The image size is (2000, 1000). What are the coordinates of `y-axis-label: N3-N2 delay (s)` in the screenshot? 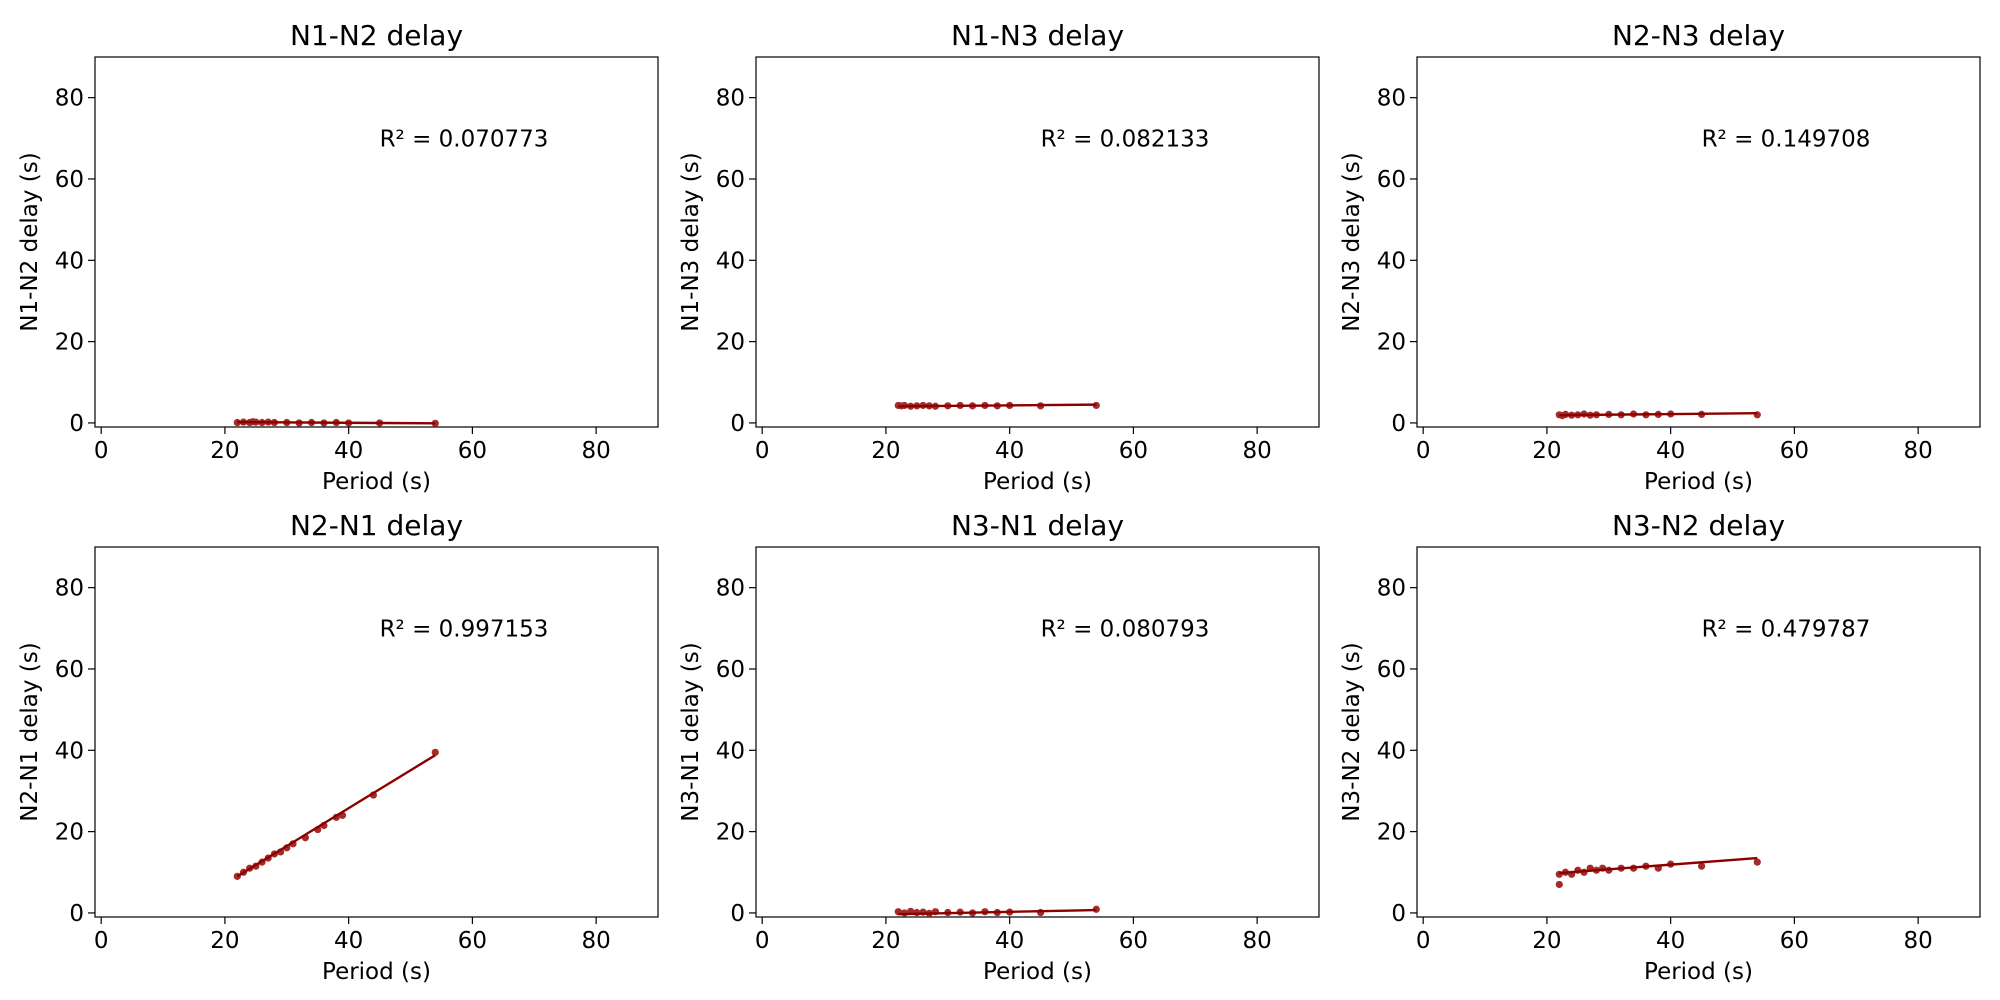 It's located at (1352, 731).